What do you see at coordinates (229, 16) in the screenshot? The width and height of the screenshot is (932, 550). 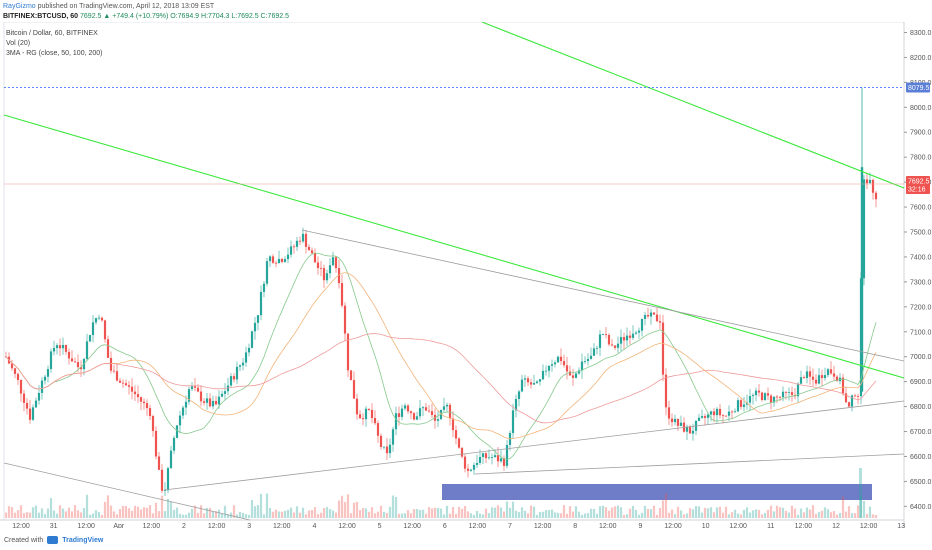 I see `ohlc-values: O:7694.9 H:7704.3 L:7692.5 C:7692.5` at bounding box center [229, 16].